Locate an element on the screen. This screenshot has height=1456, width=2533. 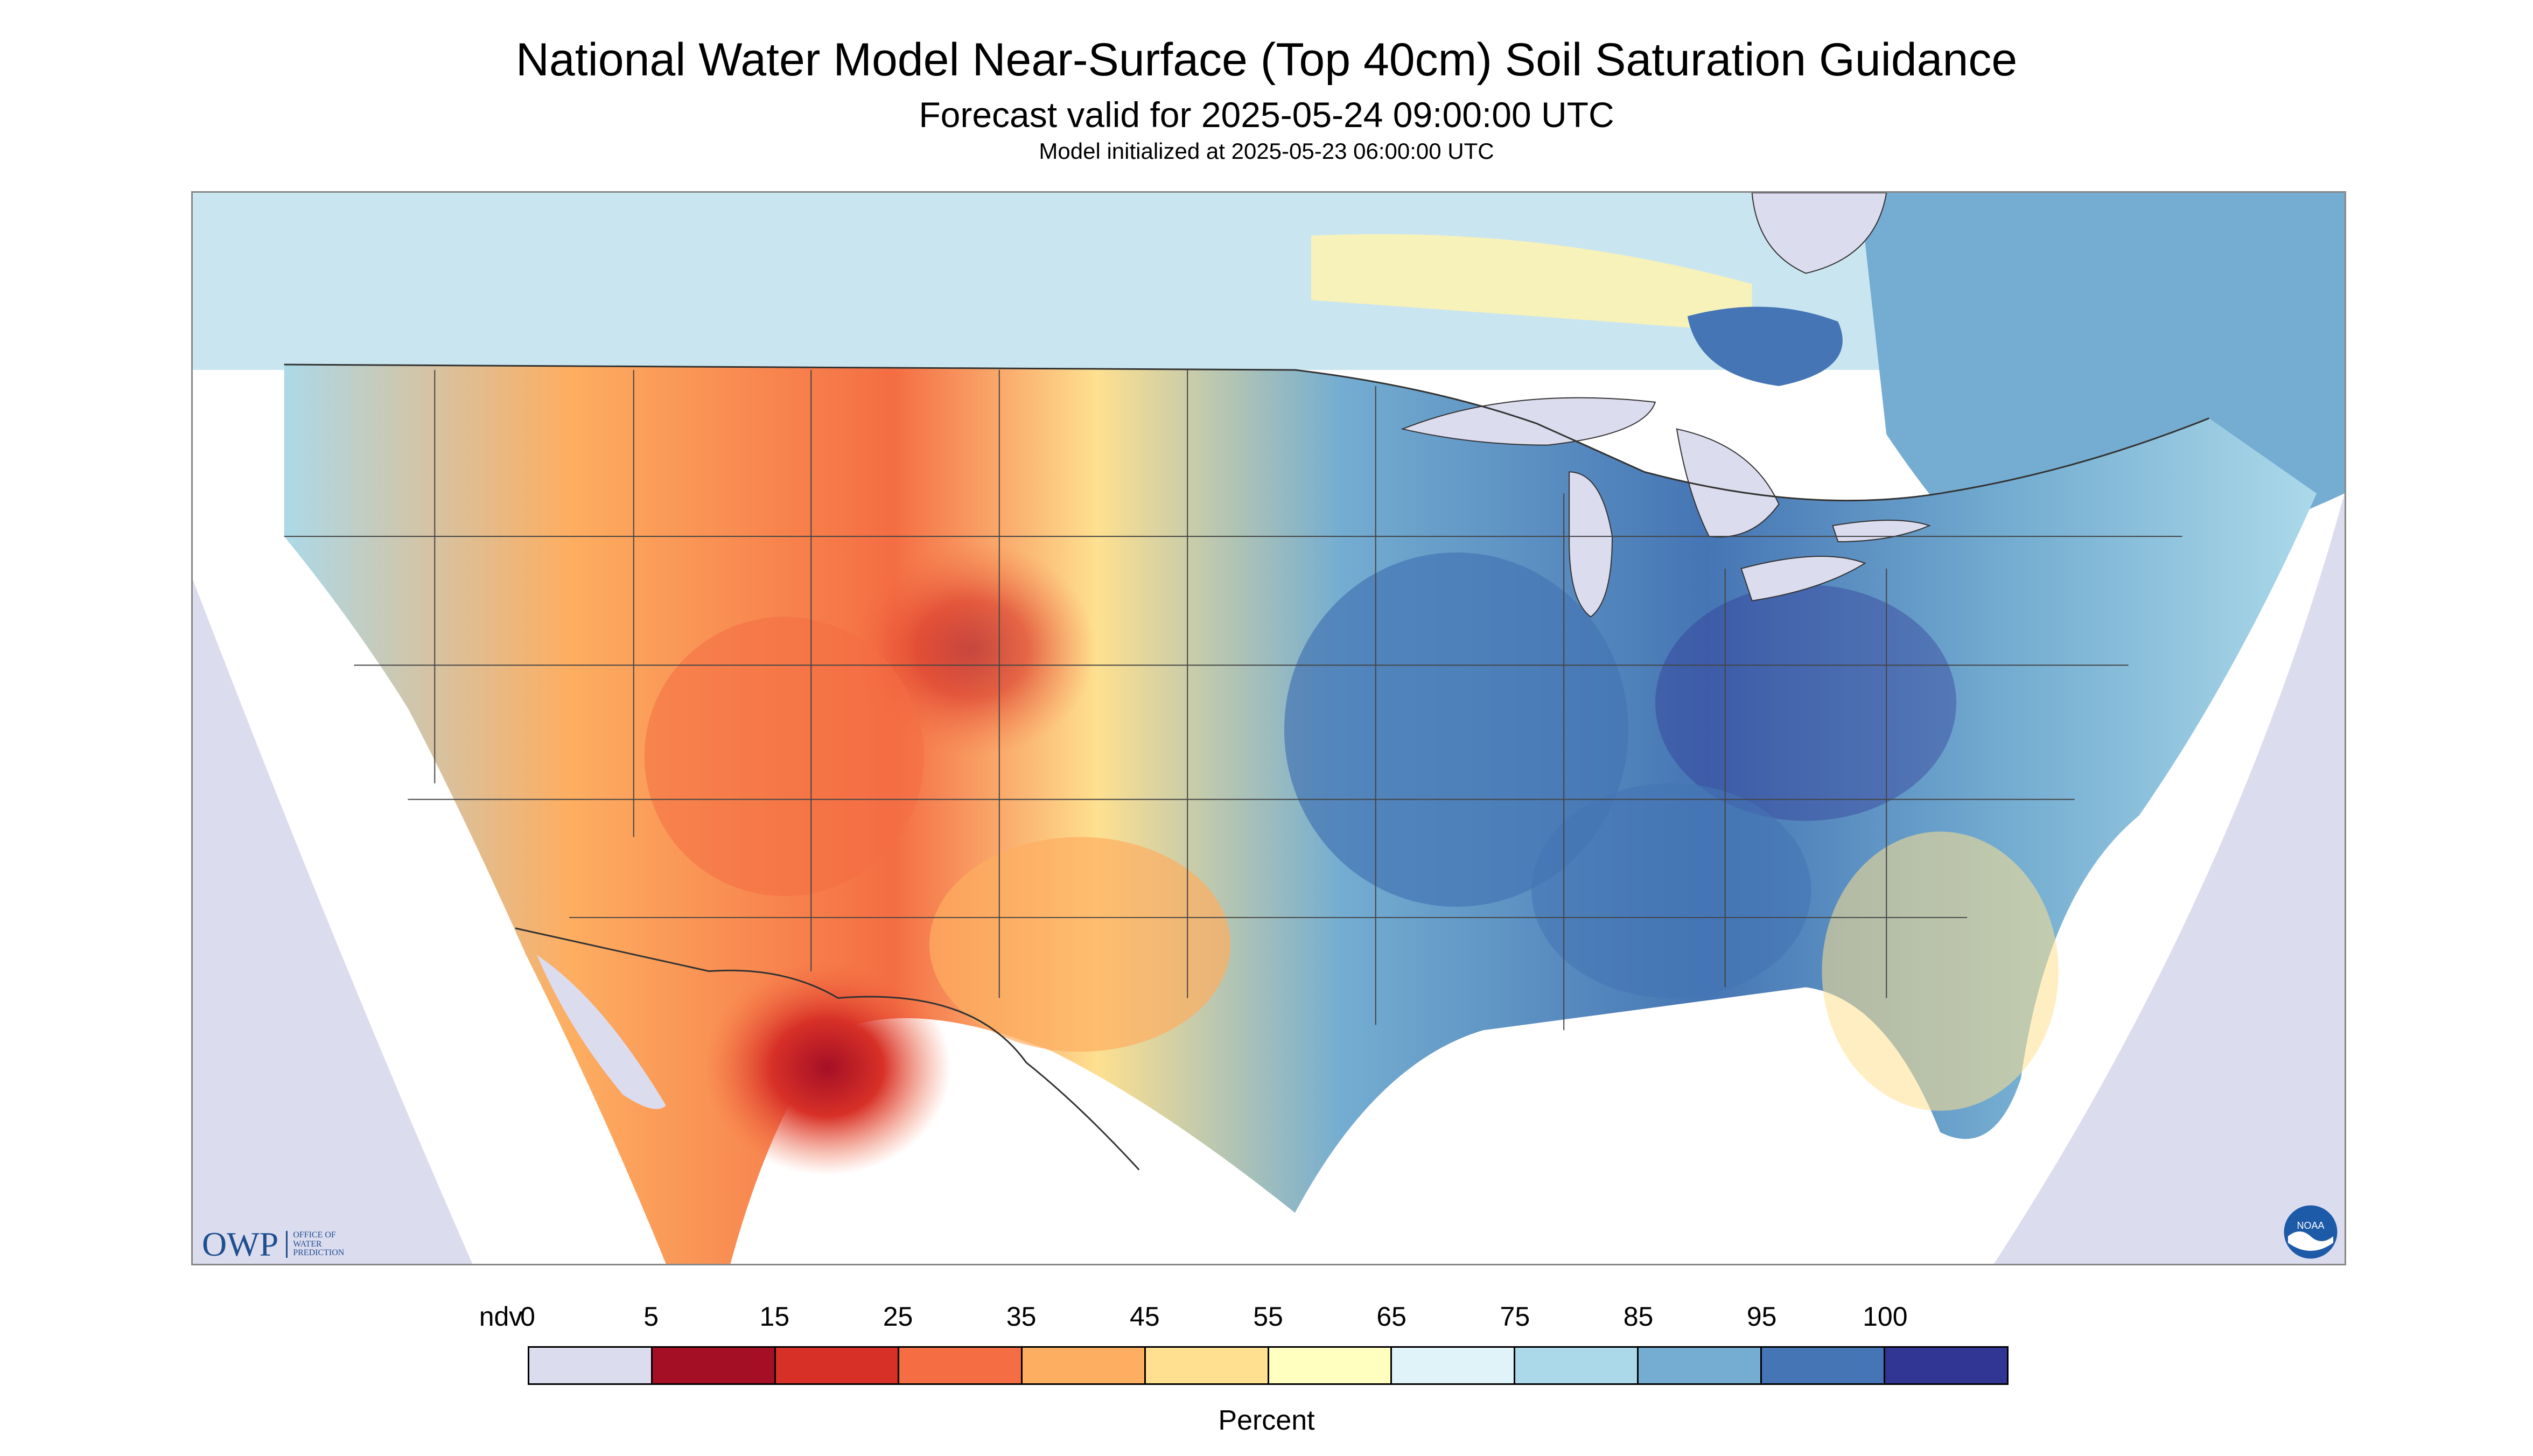
us-mexico-border is located at coordinates (827, 1049).